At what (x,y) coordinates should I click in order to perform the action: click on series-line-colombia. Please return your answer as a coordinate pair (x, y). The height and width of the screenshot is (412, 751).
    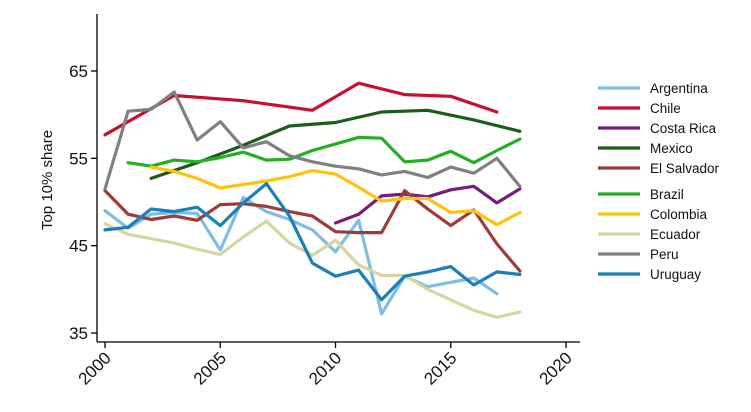
    Looking at the image, I should click on (335, 196).